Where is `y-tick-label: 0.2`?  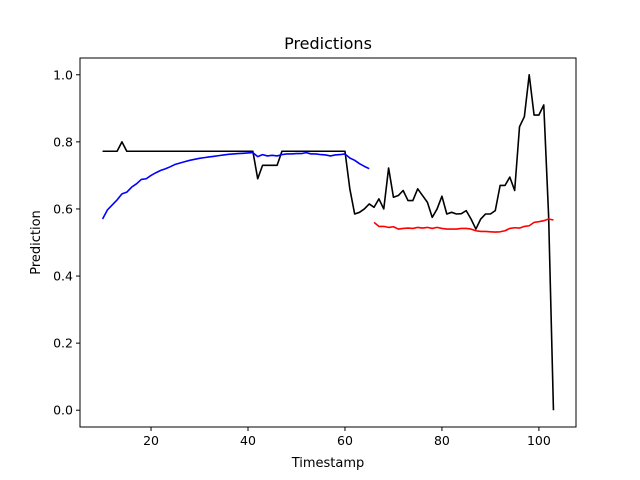 y-tick-label: 0.2 is located at coordinates (63, 343).